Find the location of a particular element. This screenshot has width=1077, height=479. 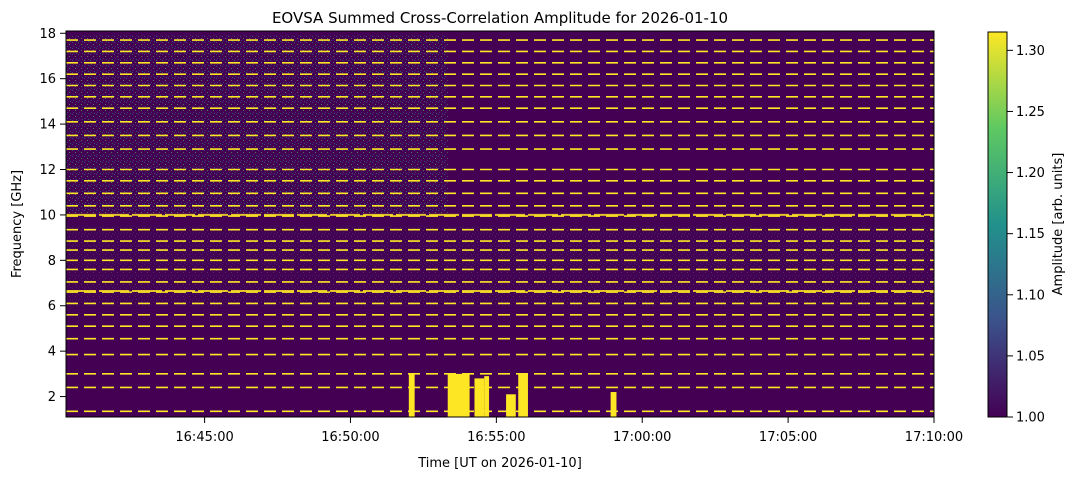

colorbar-gradient is located at coordinates (997, 224).